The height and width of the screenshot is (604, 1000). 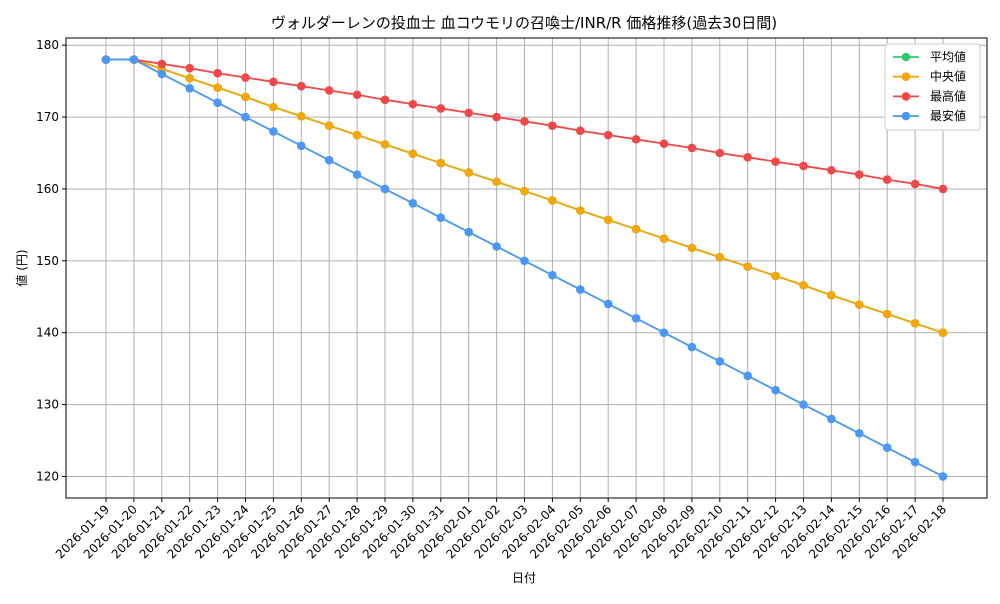 What do you see at coordinates (47, 189) in the screenshot?
I see `y-tick-label: 160` at bounding box center [47, 189].